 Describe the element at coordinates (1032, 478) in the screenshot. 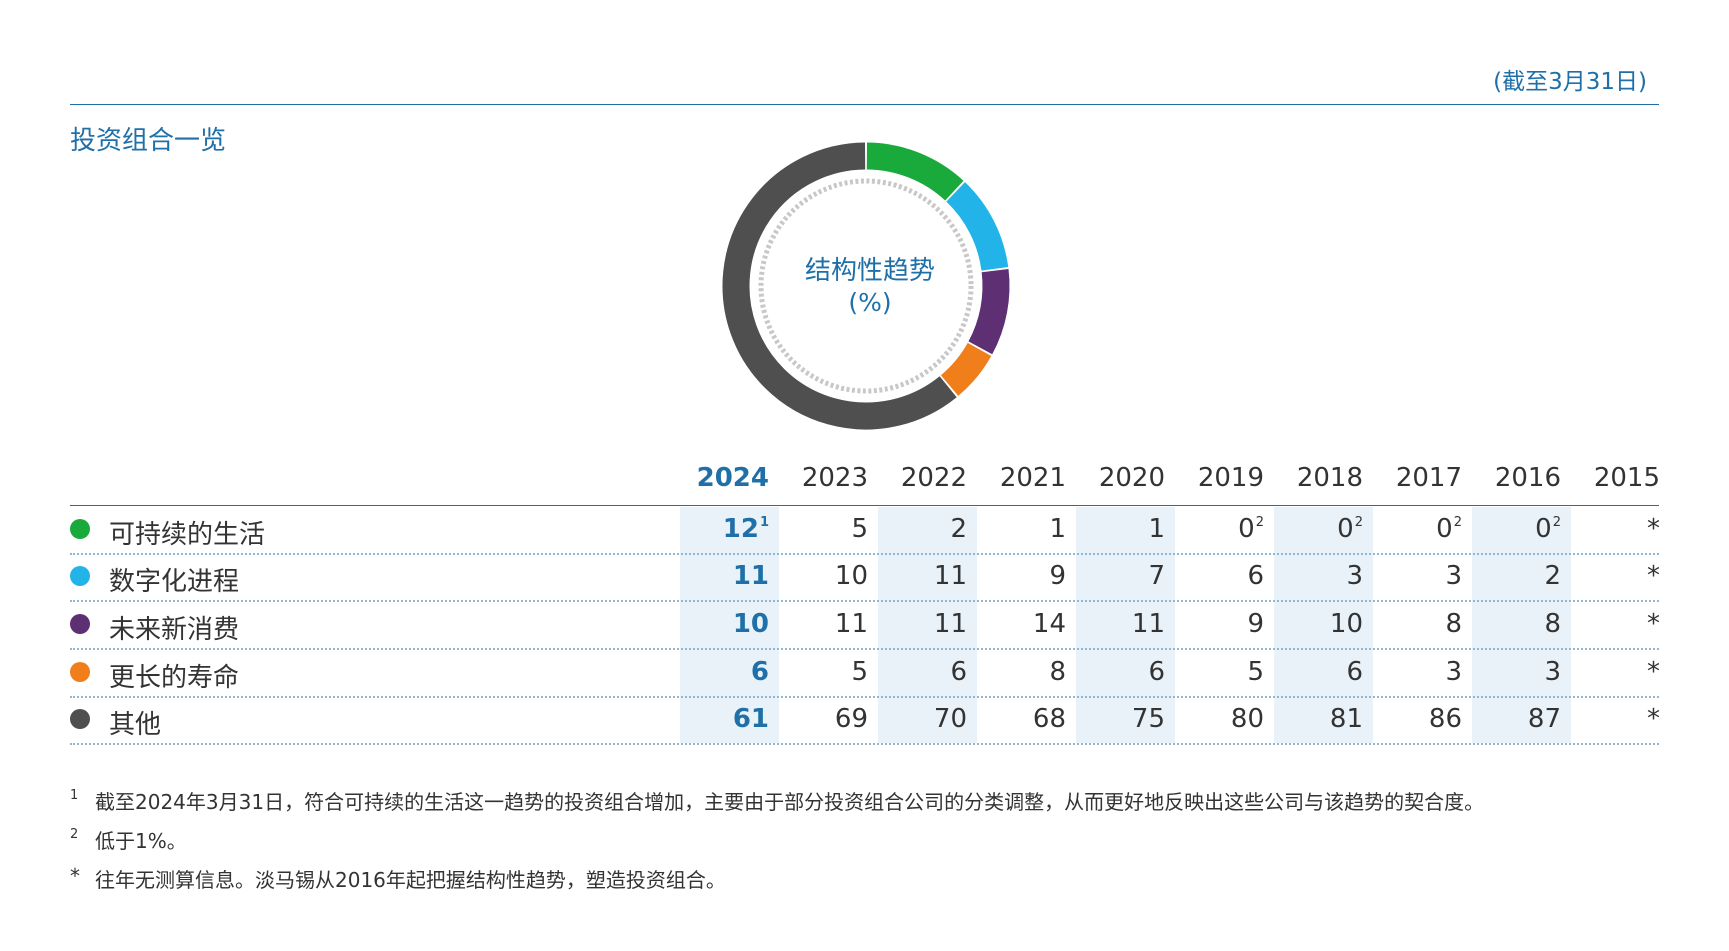

I see `year-header-2021: 2021` at that location.